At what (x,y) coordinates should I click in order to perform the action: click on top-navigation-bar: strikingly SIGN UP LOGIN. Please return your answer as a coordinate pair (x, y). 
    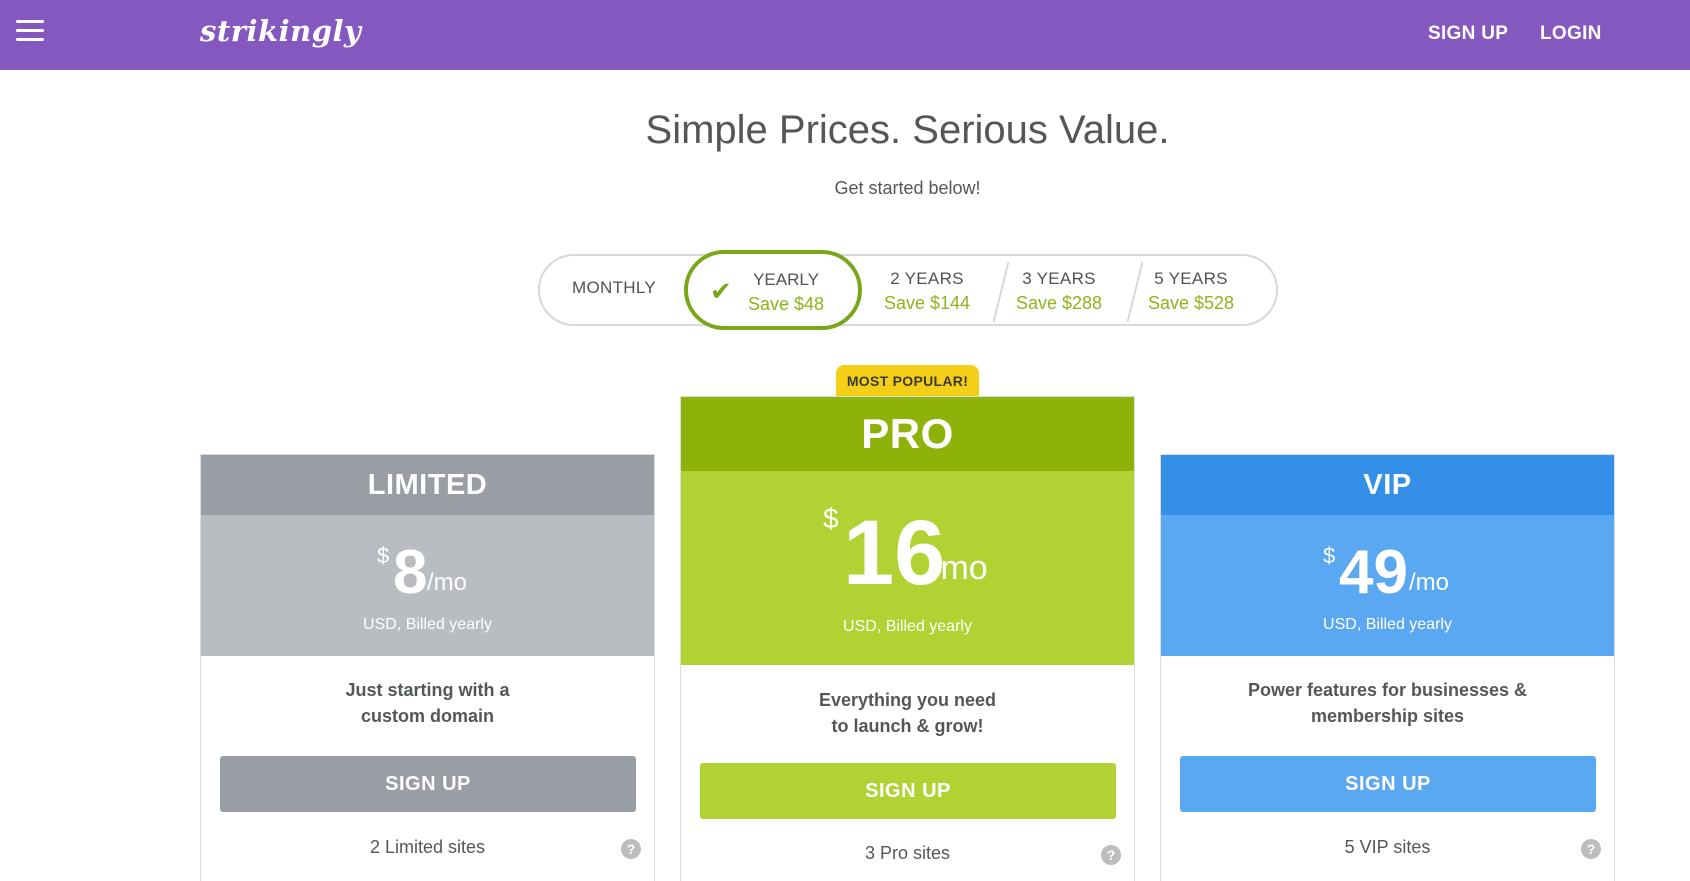
    Looking at the image, I should click on (845, 35).